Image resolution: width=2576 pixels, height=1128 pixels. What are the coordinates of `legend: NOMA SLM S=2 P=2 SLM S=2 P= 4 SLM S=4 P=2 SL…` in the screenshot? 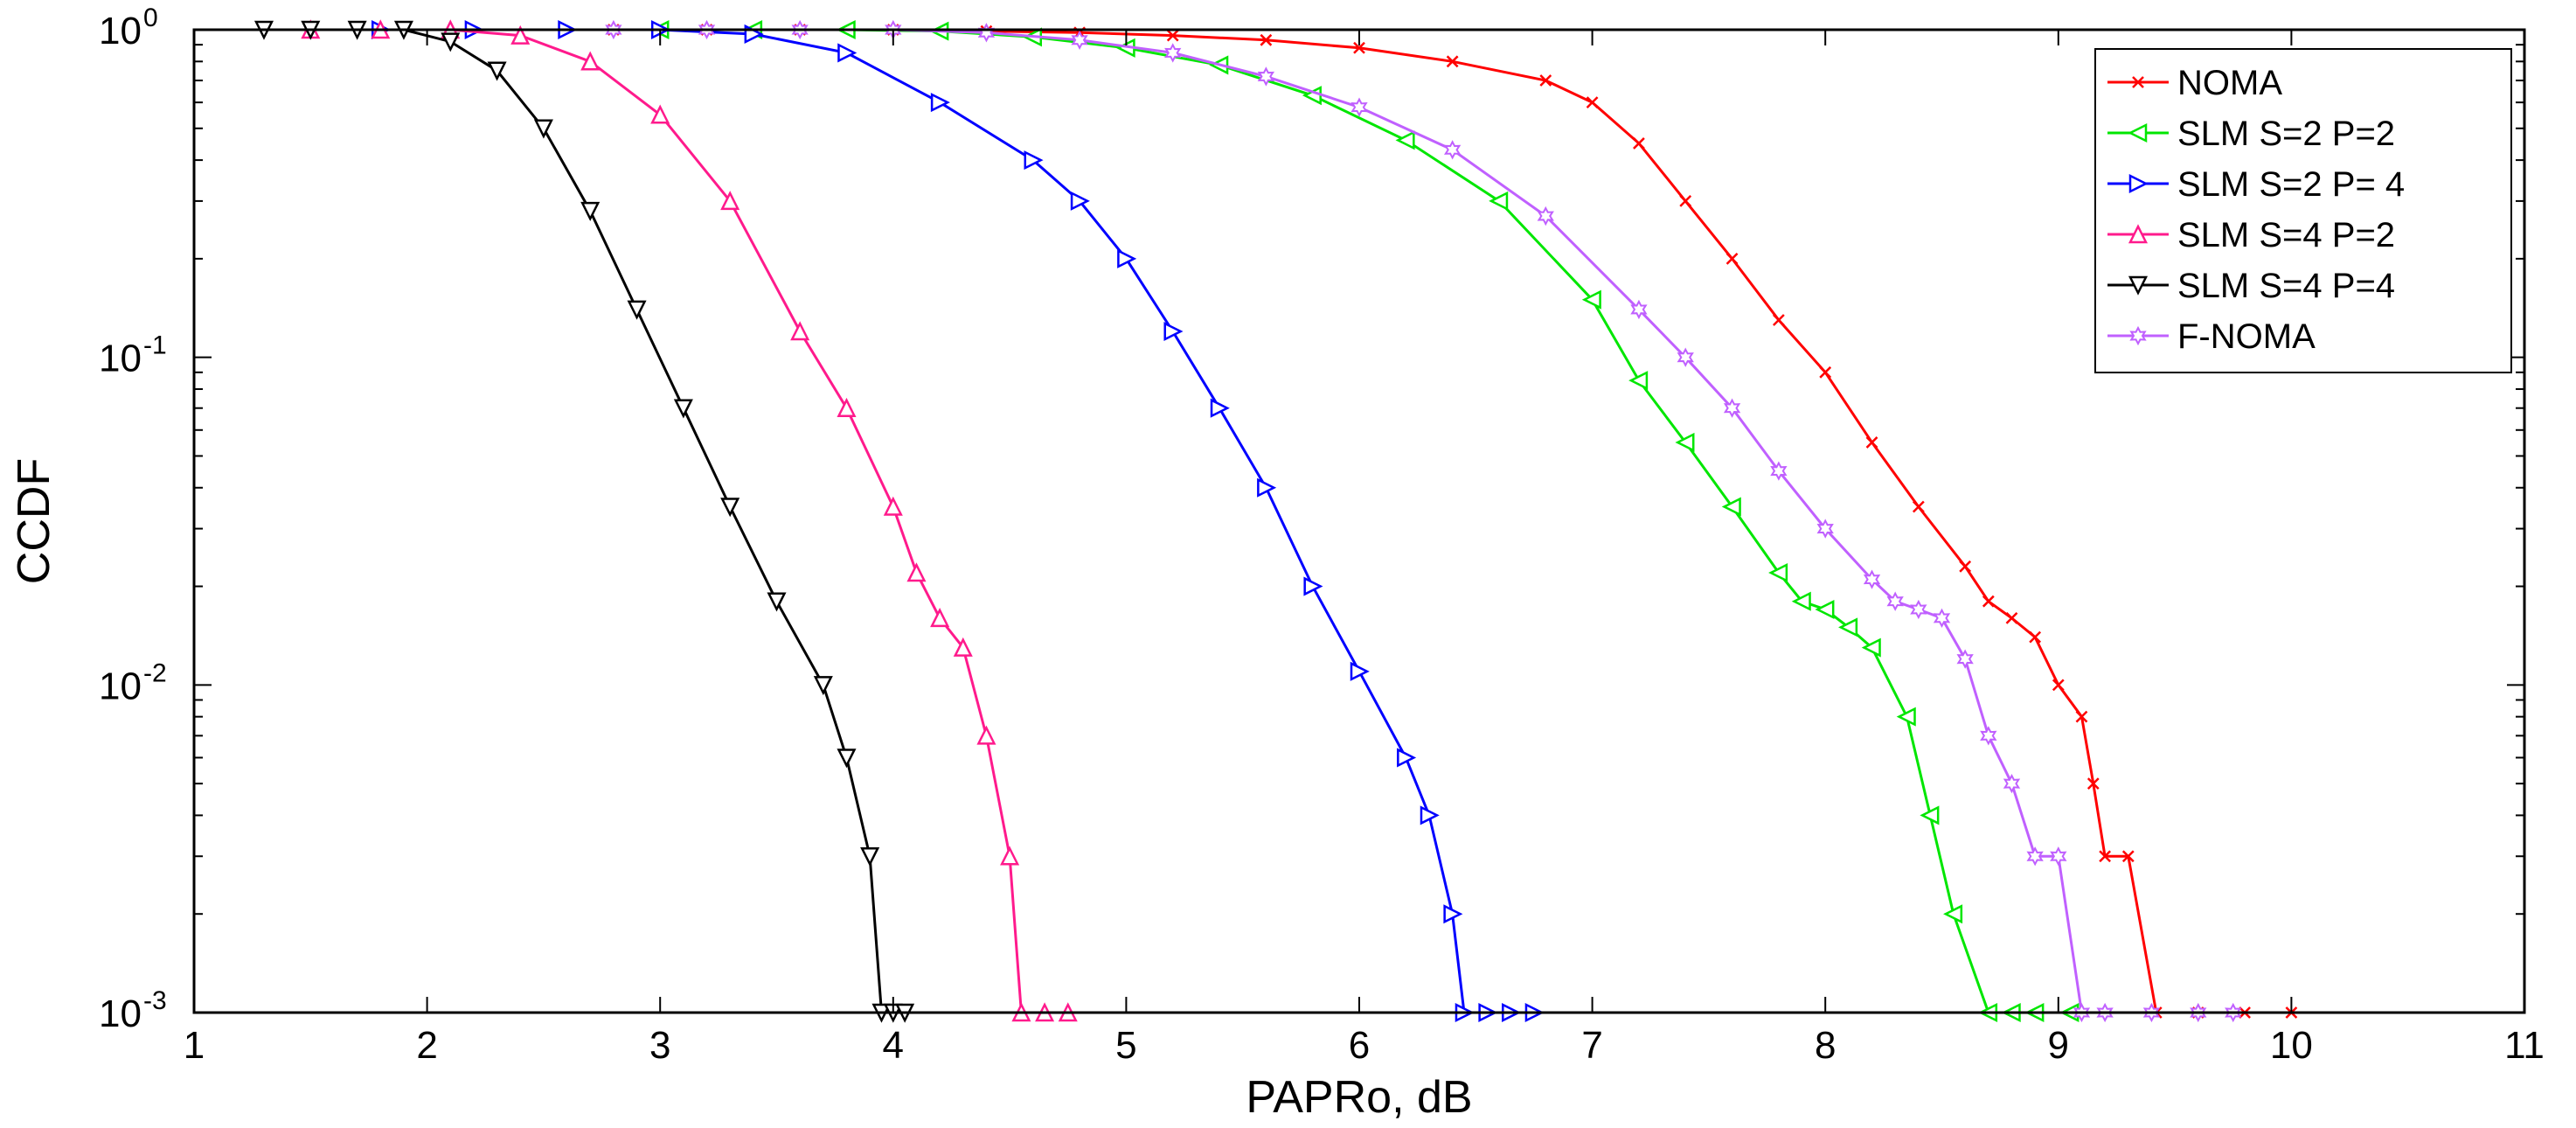 It's located at (2303, 210).